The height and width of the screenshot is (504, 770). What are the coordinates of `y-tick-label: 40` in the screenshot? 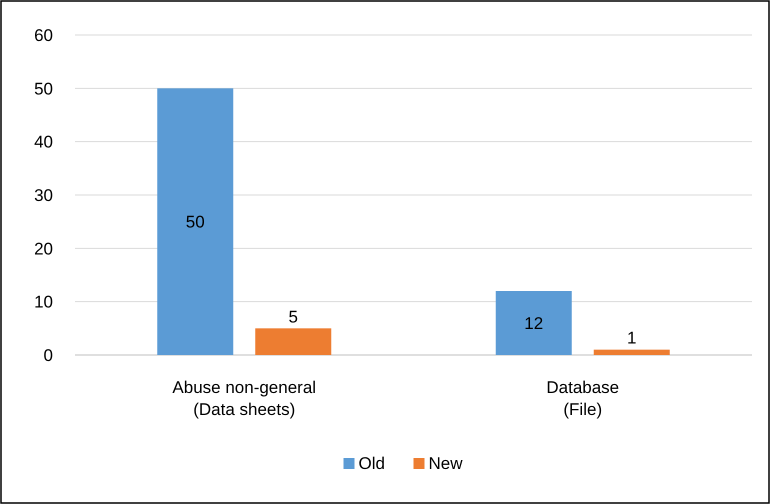 It's located at (43, 142).